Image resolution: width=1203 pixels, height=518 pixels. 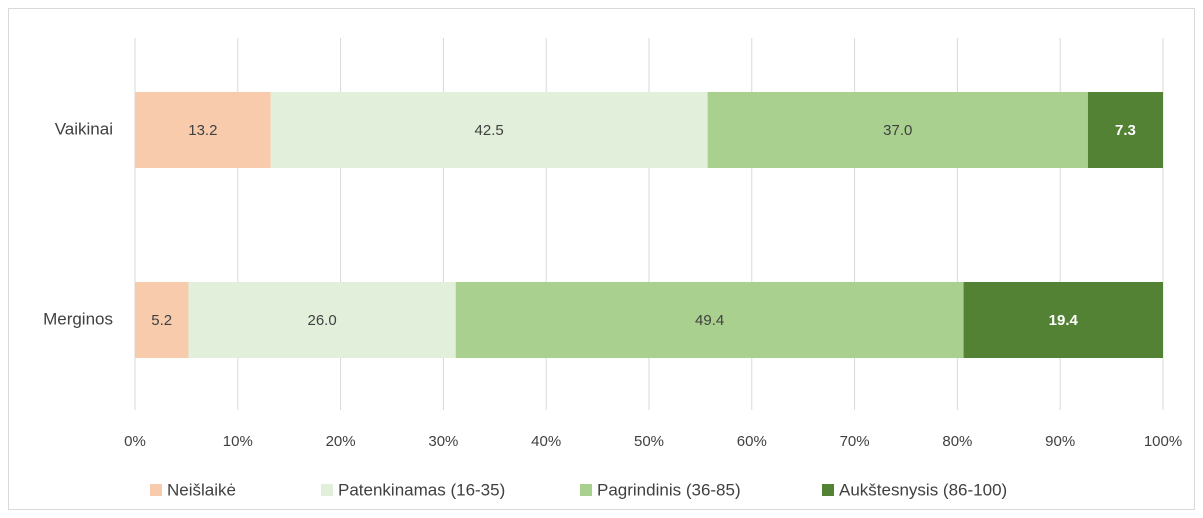 I want to click on legend-label: Neišlaikė, so click(x=201, y=489).